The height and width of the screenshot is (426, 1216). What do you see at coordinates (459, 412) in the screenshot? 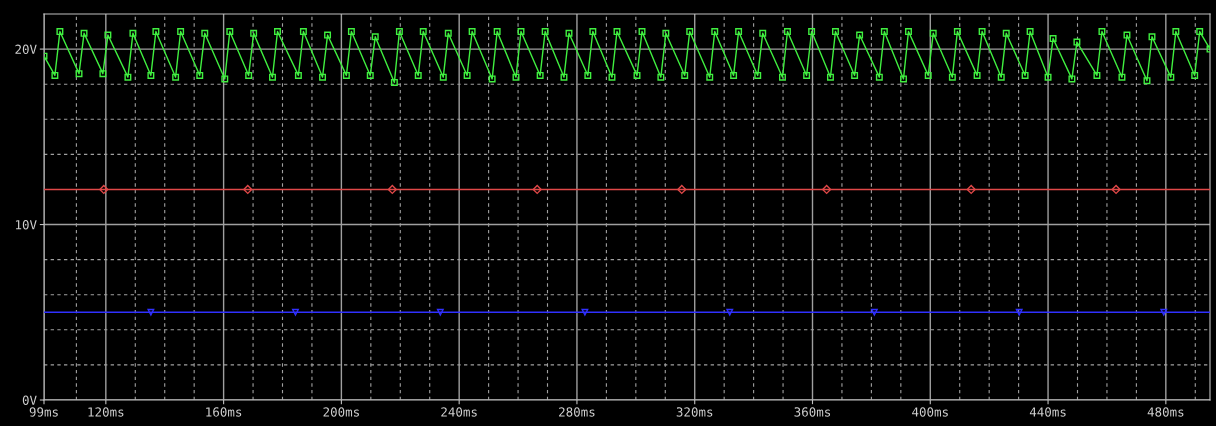
I see `x-tick-label: 240ms` at bounding box center [459, 412].